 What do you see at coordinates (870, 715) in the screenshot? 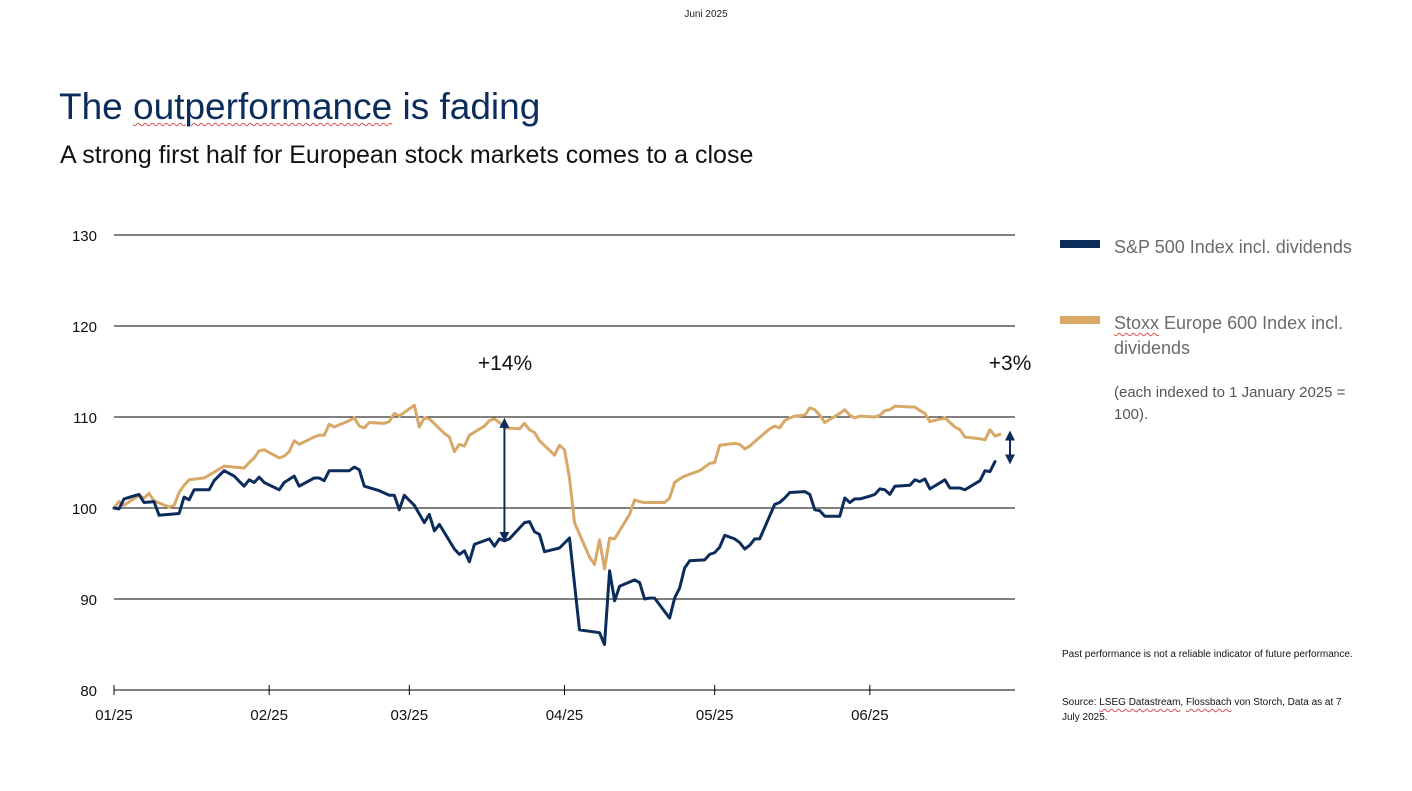
I see `x-tick-label: 06/25` at bounding box center [870, 715].